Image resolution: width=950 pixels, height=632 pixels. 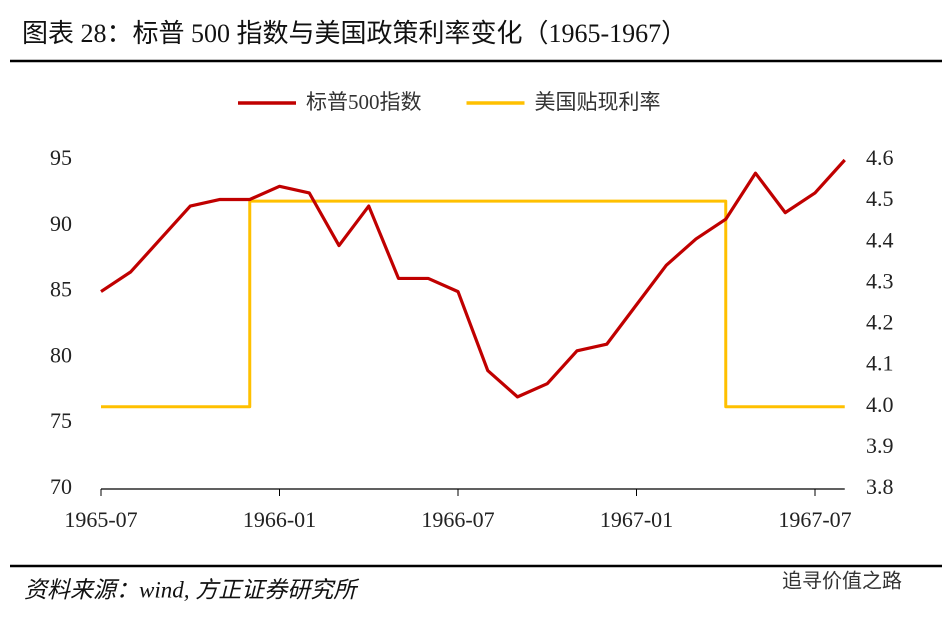 What do you see at coordinates (880, 157) in the screenshot?
I see `y2-tick-label: 4.6` at bounding box center [880, 157].